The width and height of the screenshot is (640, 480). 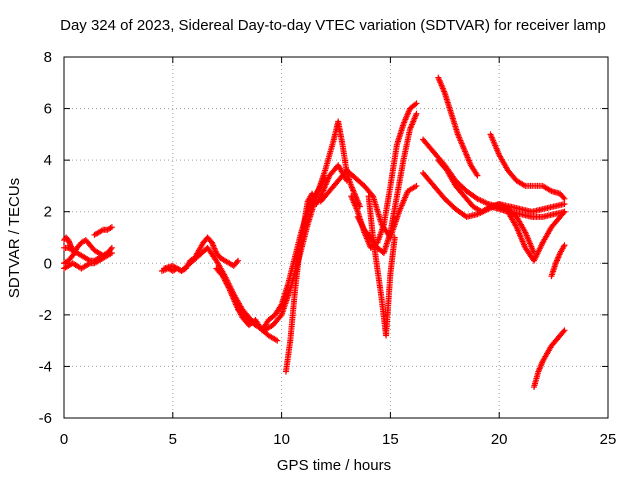 What do you see at coordinates (281, 439) in the screenshot?
I see `x-tick-label: 10` at bounding box center [281, 439].